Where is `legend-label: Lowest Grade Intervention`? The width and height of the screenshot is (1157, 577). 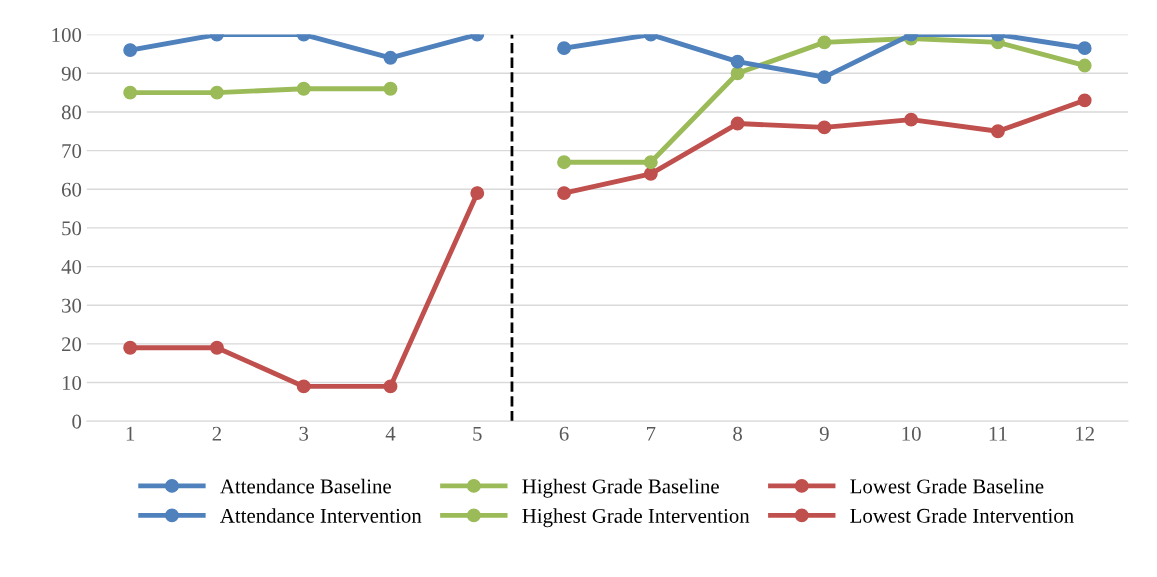
legend-label: Lowest Grade Intervention is located at coordinates (962, 515).